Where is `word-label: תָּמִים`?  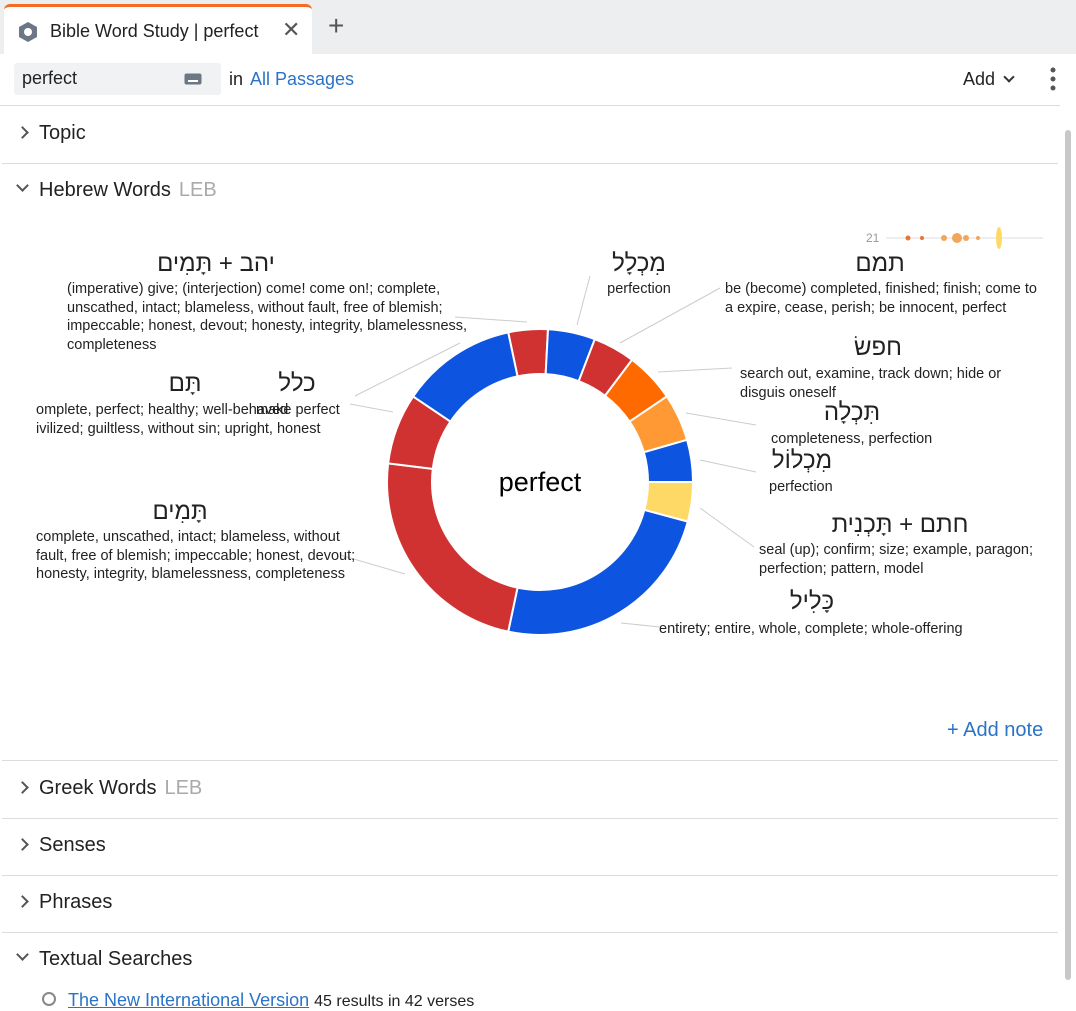 word-label: תָּמִים is located at coordinates (180, 511).